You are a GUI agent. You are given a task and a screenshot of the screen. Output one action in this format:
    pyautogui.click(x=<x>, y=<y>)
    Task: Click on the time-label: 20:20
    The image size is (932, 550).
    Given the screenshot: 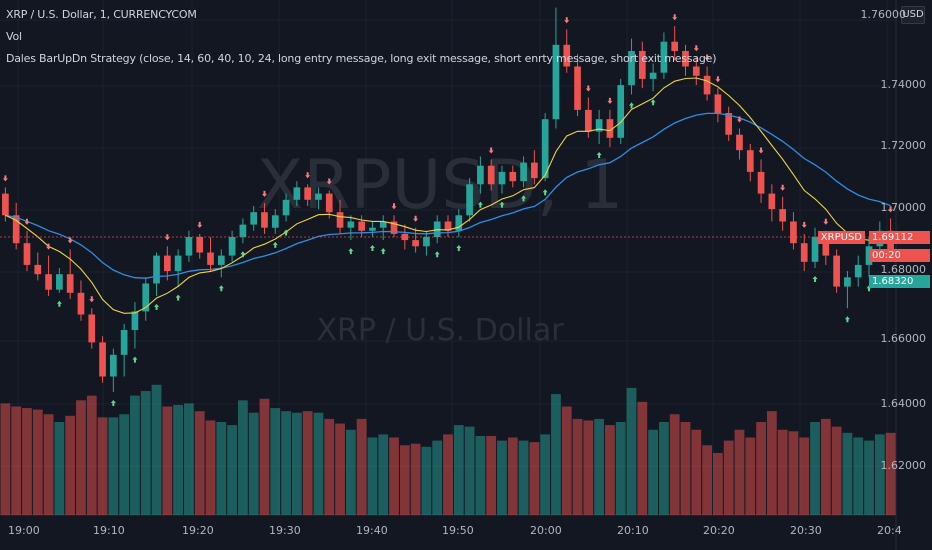 What is the action you would take?
    pyautogui.click(x=719, y=530)
    